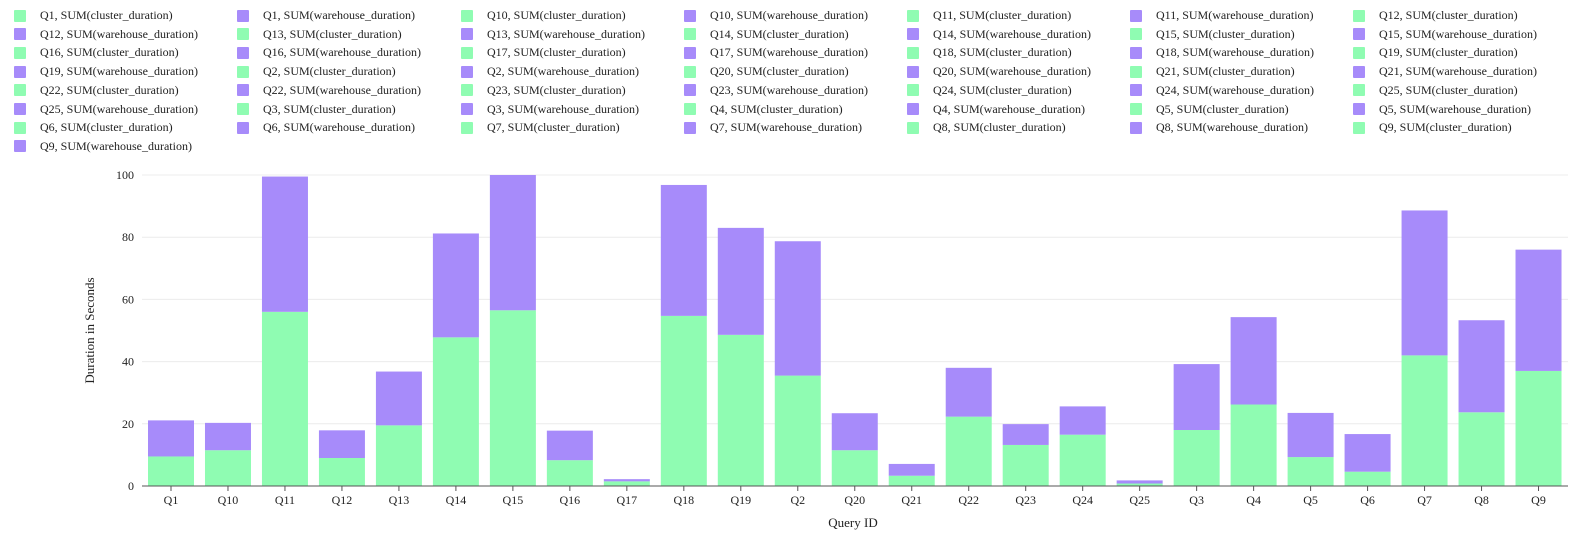 The width and height of the screenshot is (1593, 537). What do you see at coordinates (1310, 435) in the screenshot?
I see `bar-warehouse-Q5` at bounding box center [1310, 435].